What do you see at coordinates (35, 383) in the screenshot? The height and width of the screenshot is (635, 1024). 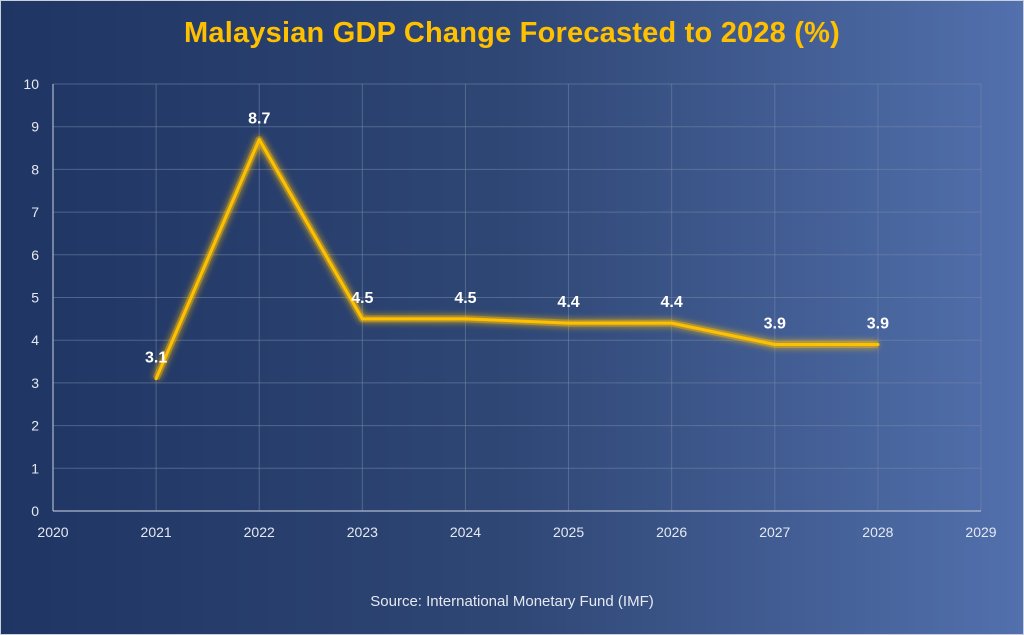 I see `y-tick-label: 3` at bounding box center [35, 383].